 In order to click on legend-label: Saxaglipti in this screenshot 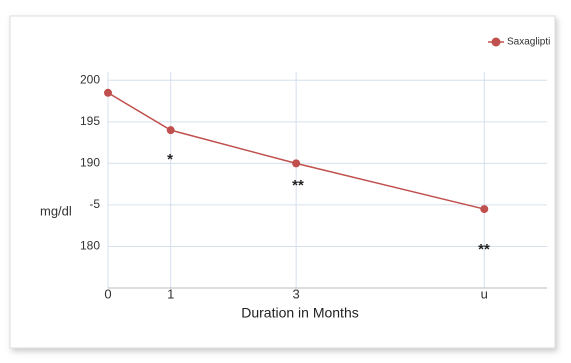, I will do `click(528, 42)`.